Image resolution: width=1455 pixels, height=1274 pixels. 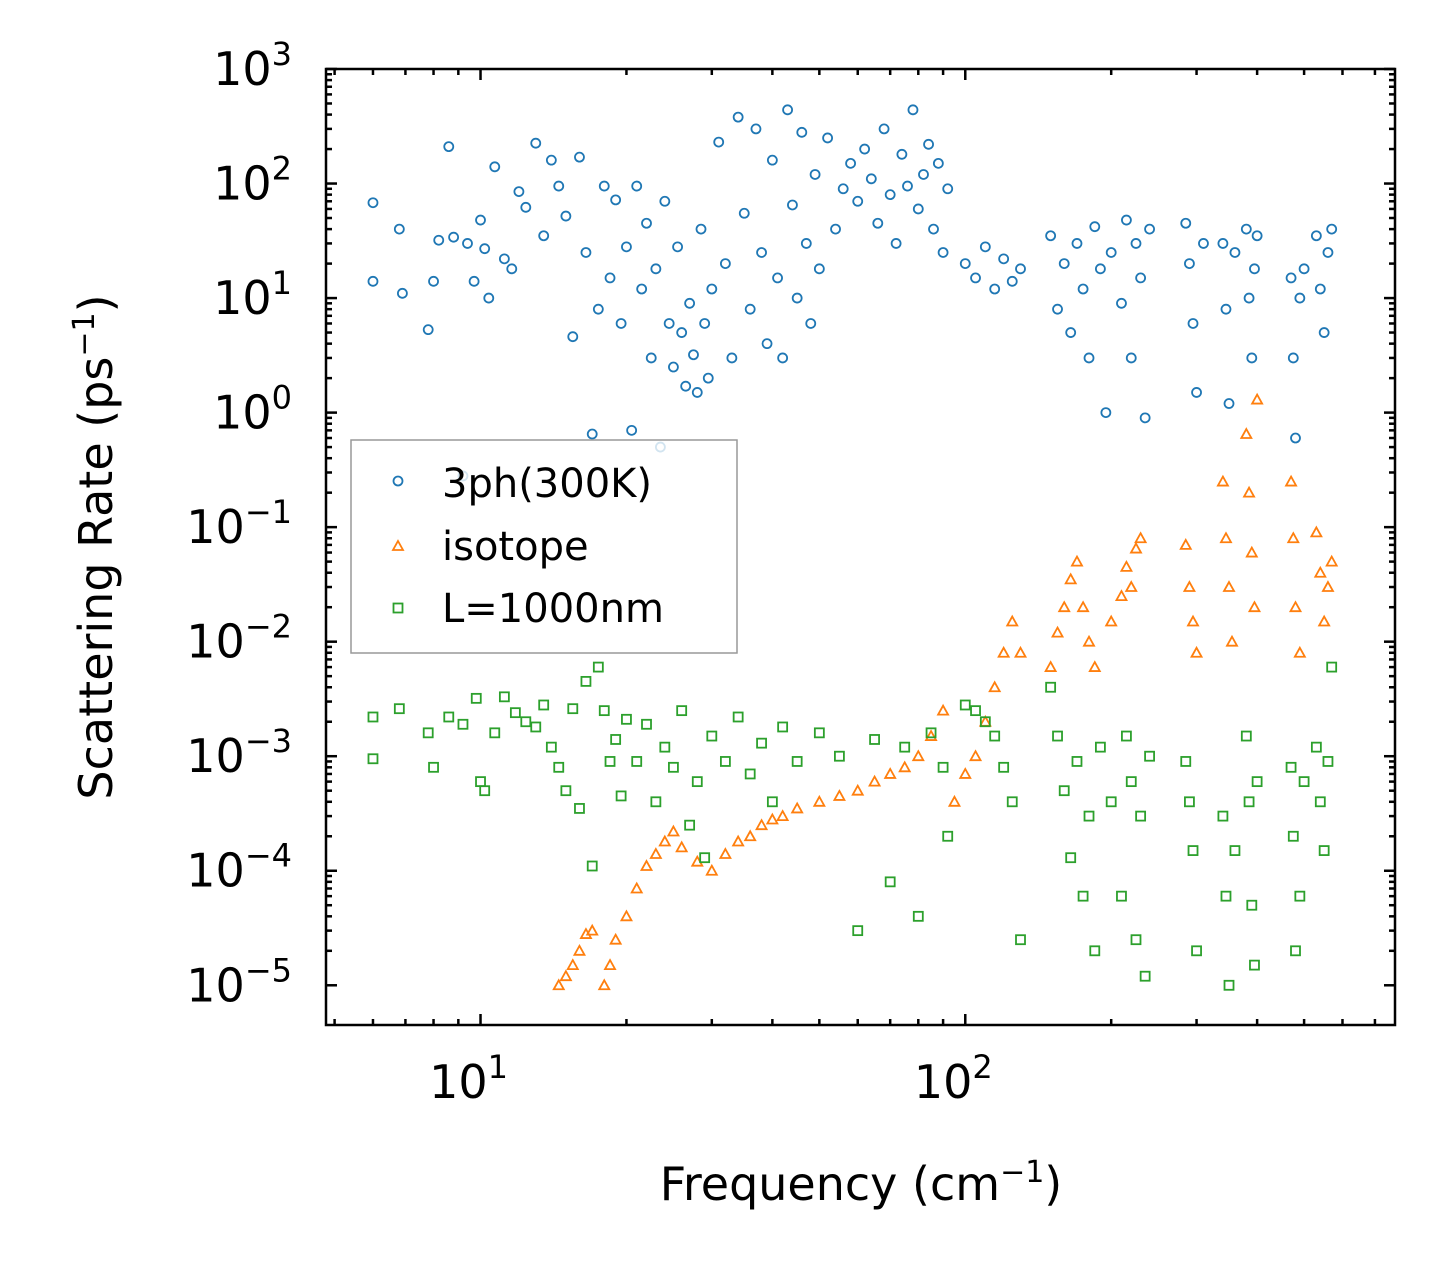 What do you see at coordinates (515, 547) in the screenshot?
I see `legend-label-isotope: isotope` at bounding box center [515, 547].